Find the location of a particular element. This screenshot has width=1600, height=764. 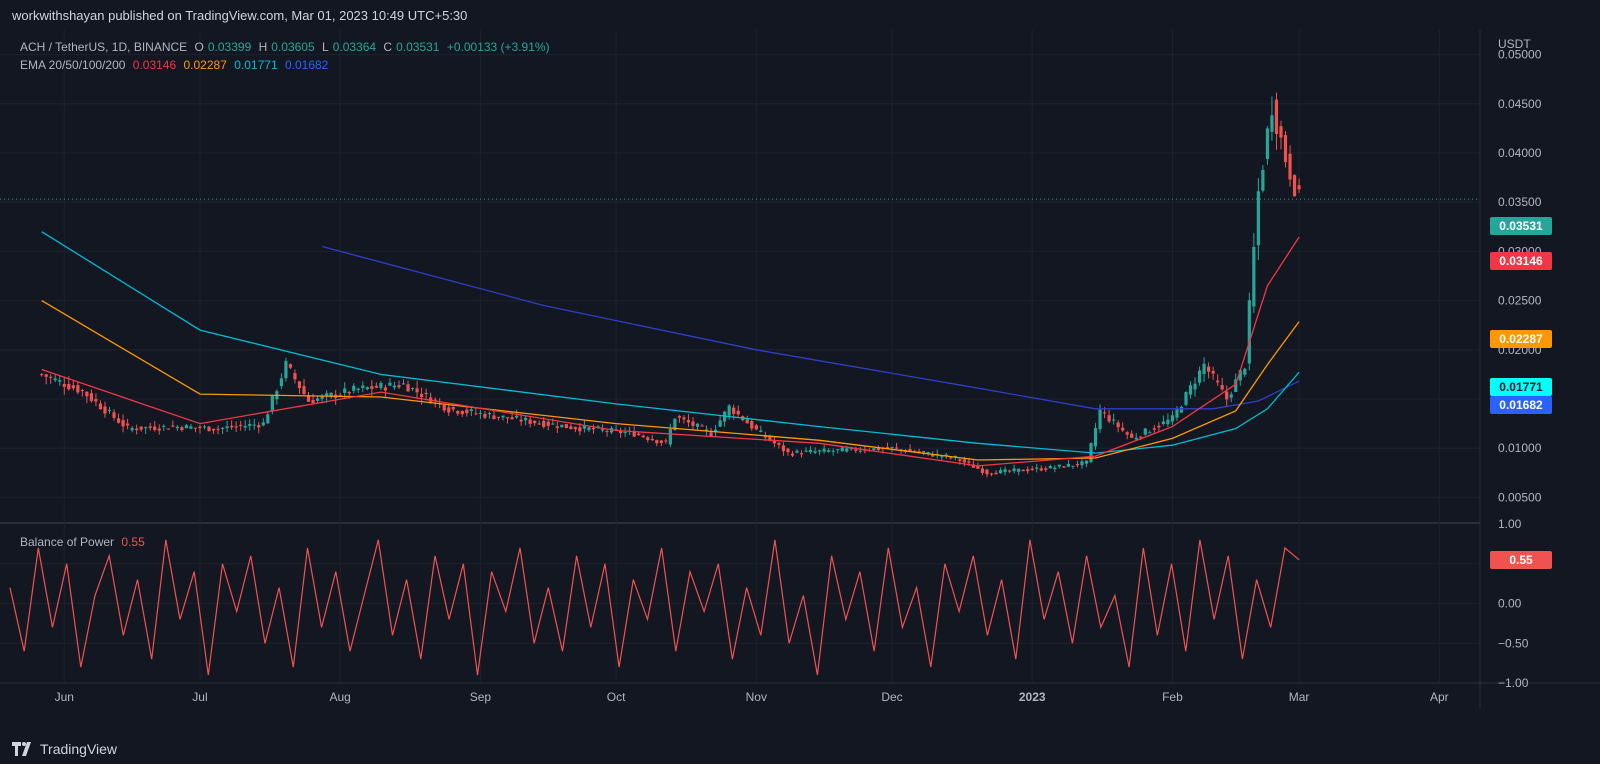

ema100-tag: 0.01771 is located at coordinates (1521, 387).